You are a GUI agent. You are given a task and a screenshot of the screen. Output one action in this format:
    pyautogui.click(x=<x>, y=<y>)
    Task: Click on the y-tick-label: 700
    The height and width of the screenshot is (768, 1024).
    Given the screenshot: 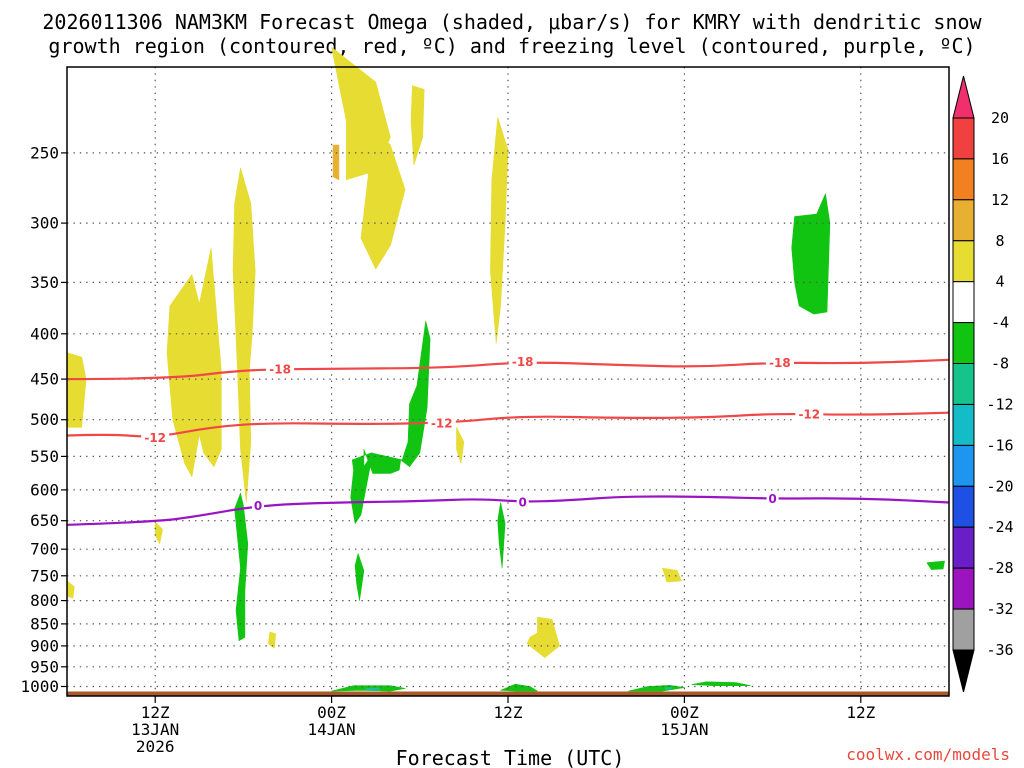 What is the action you would take?
    pyautogui.click(x=44, y=549)
    